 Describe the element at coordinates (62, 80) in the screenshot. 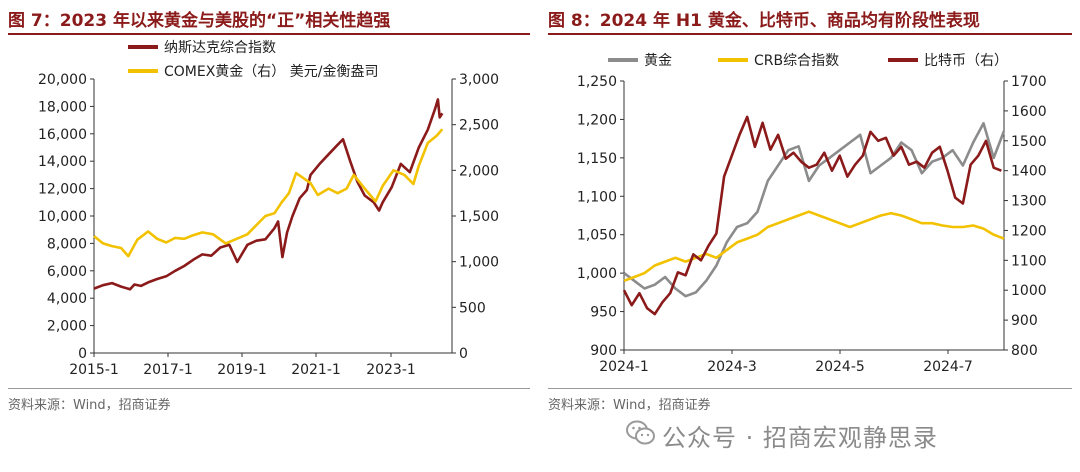

I see `chart-1-y-left-tick-label: 20,000` at that location.